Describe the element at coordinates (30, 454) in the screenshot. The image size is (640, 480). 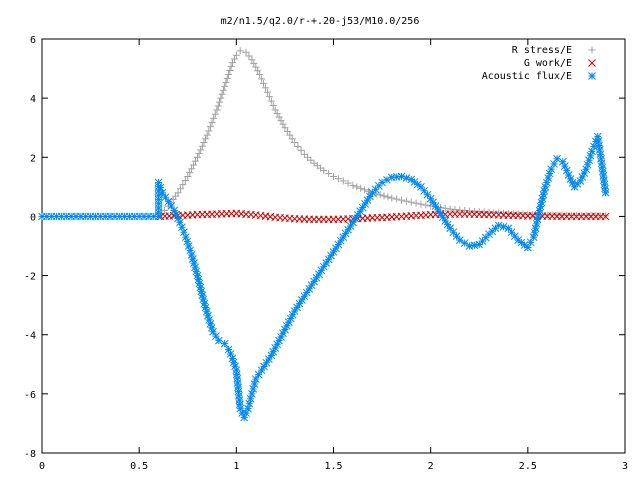
I see `y-tick-label: -8` at that location.